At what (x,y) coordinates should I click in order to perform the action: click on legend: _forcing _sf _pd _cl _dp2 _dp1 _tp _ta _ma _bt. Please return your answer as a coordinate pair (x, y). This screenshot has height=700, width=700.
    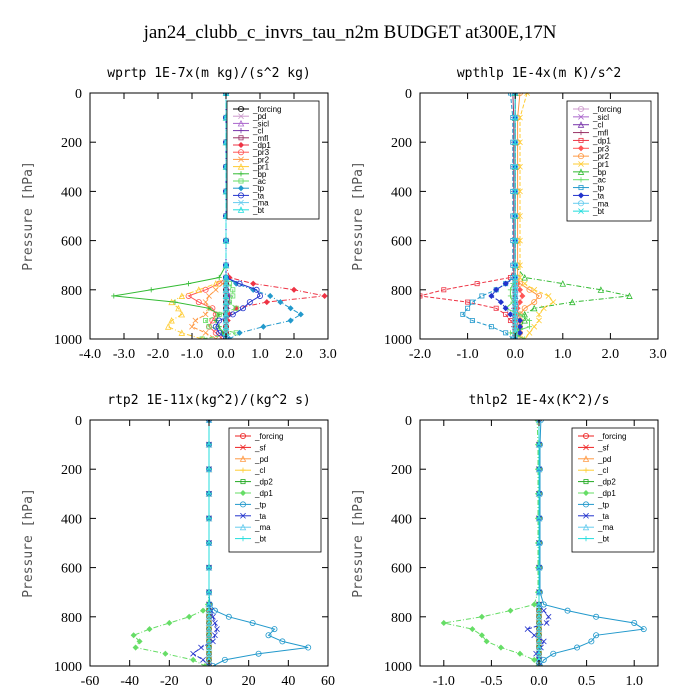
    Looking at the image, I should click on (275, 490).